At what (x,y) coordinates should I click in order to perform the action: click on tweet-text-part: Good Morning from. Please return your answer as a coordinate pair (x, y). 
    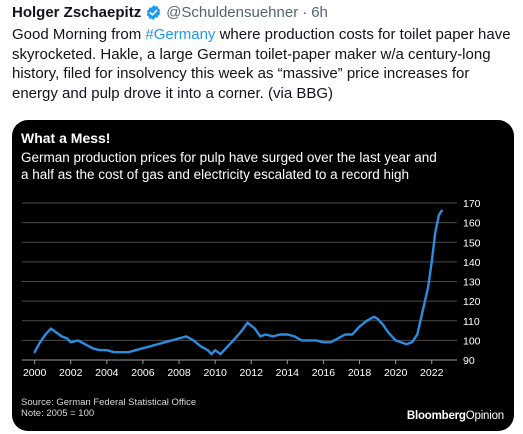
    Looking at the image, I should click on (79, 34).